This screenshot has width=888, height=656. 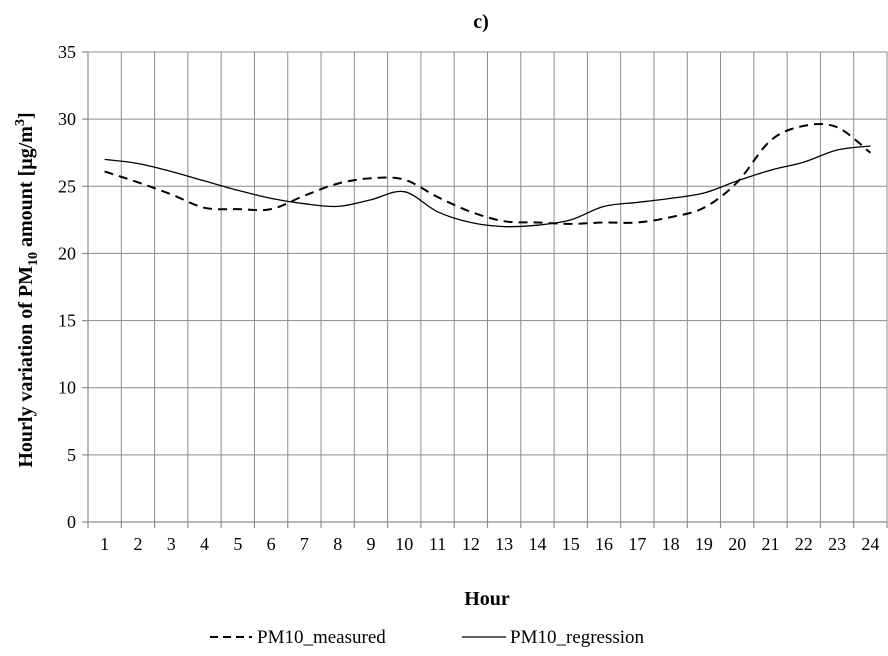 I want to click on x-tick-label: 14, so click(x=537, y=544).